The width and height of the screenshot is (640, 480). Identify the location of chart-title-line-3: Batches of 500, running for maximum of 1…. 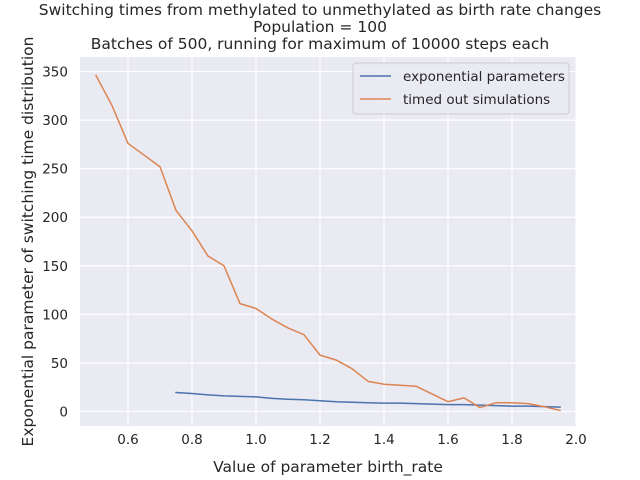
(320, 44).